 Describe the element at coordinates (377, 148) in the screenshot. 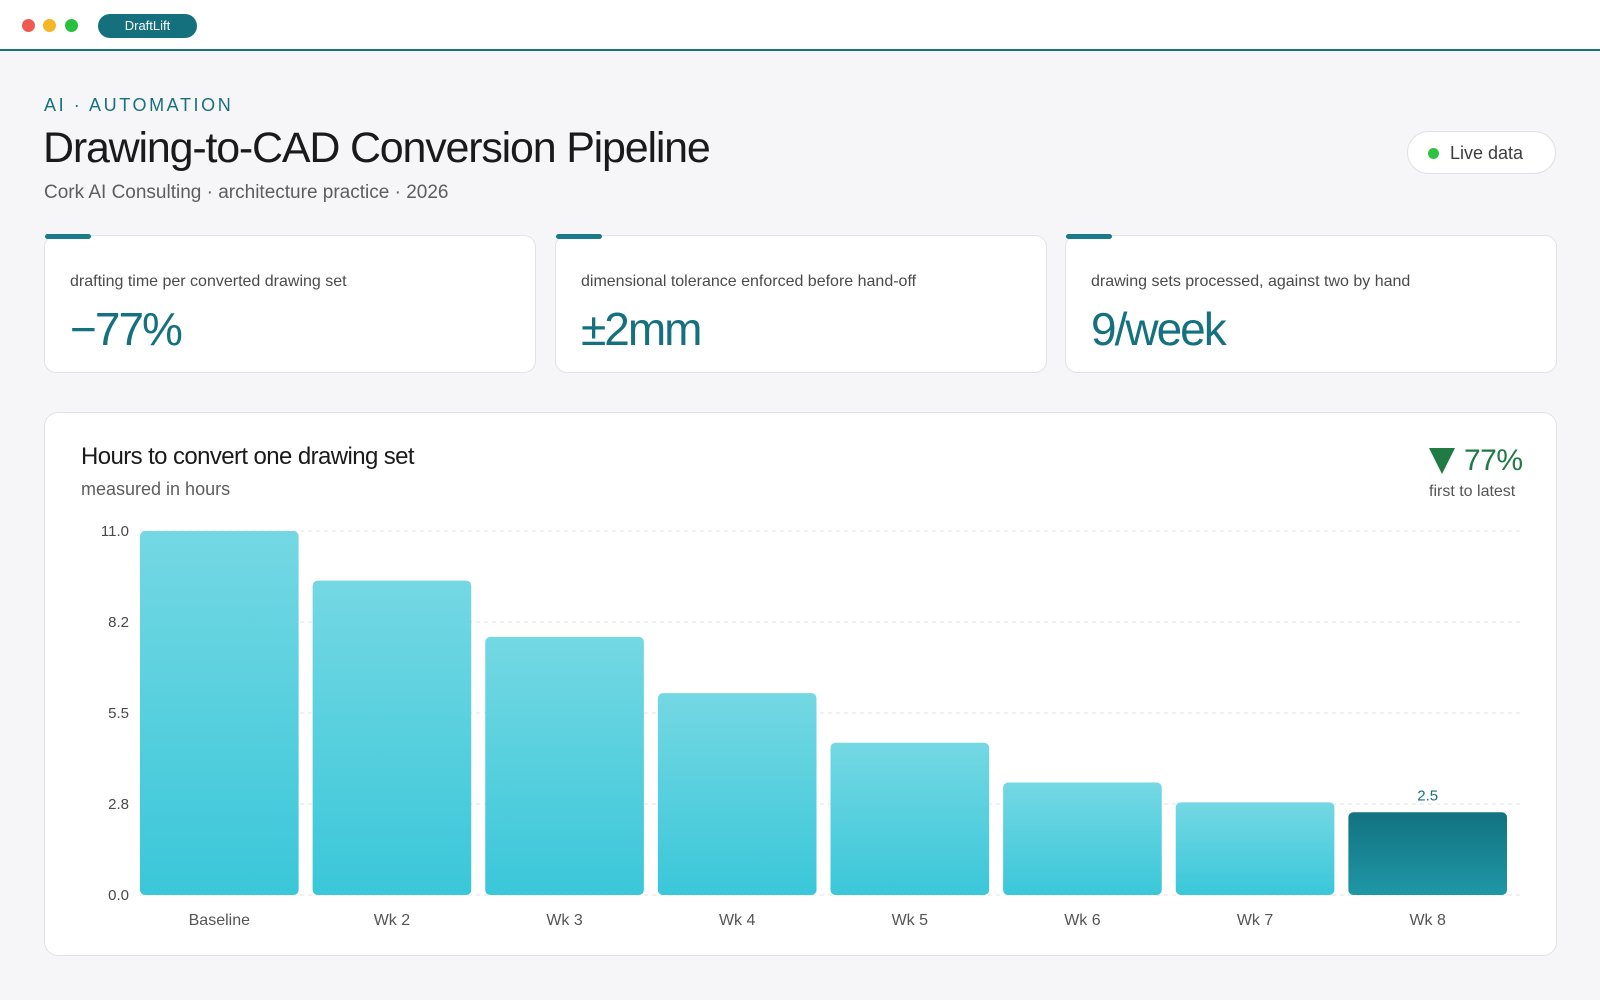

I see `page-title: Drawing-to-CAD Conversion Pipeline` at that location.